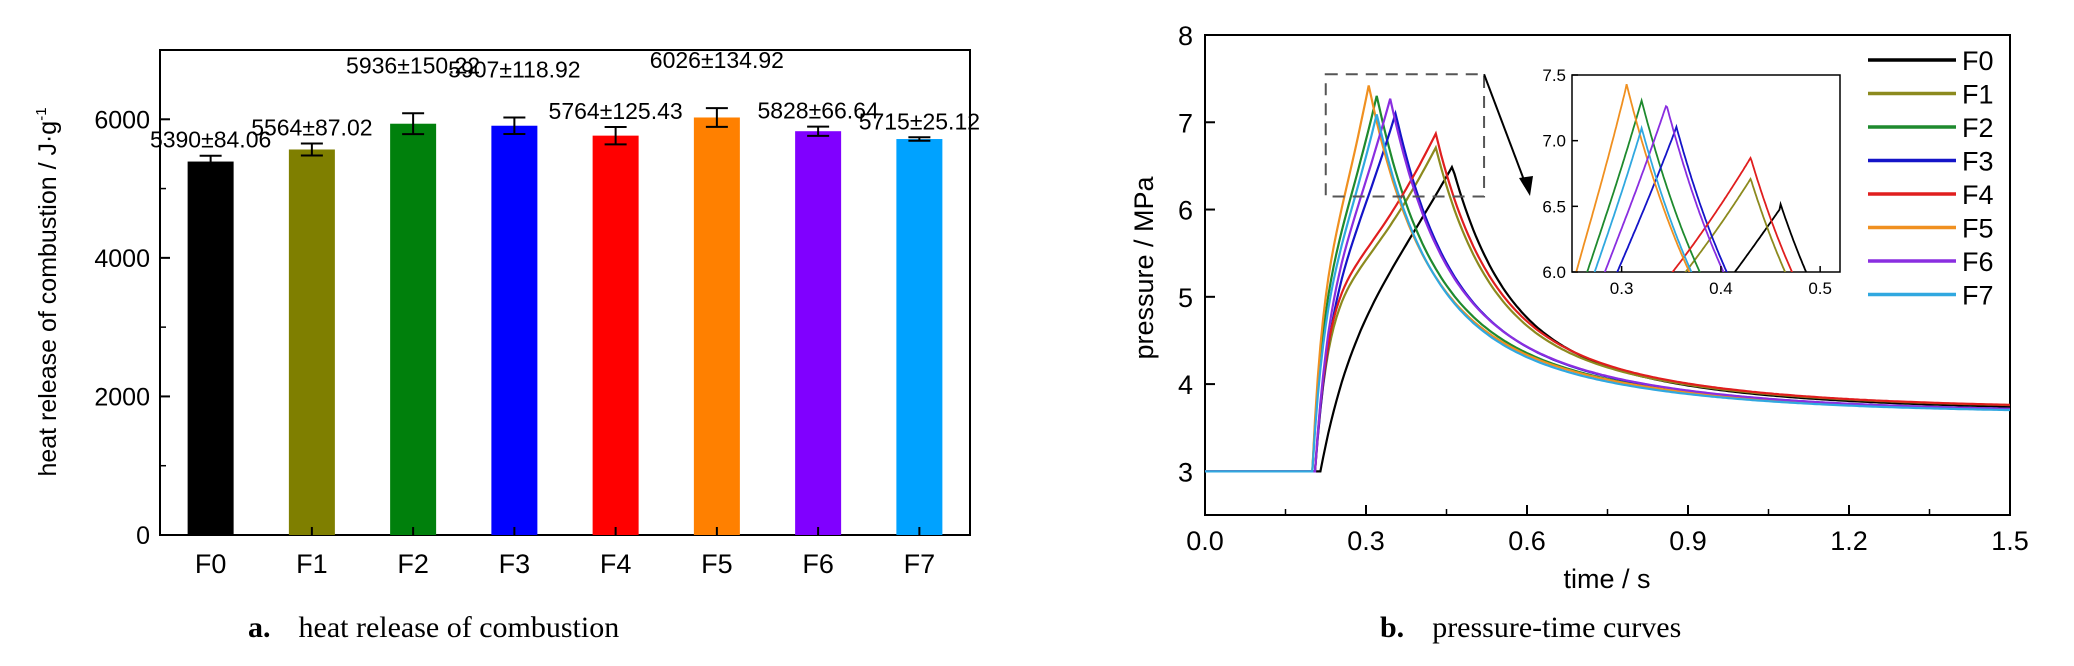 The width and height of the screenshot is (2074, 666). Describe the element at coordinates (1721, 288) in the screenshot. I see `inset-xtick-label: 0.4` at that location.